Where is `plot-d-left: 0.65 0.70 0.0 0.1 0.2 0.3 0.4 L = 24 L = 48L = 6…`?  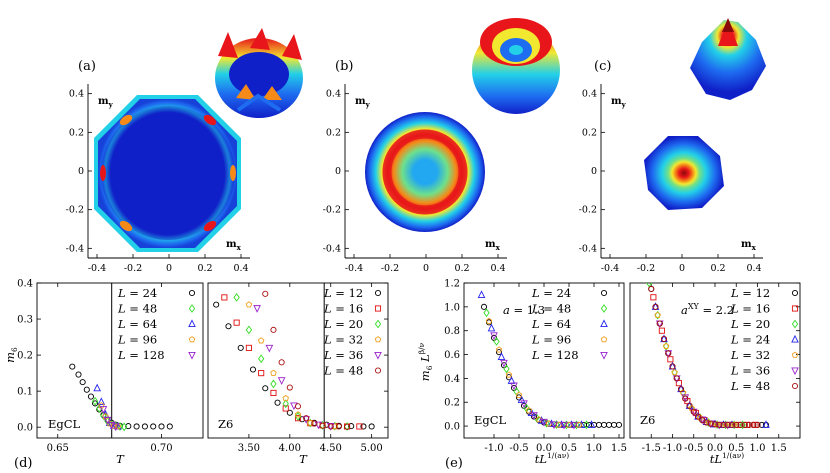 plot-d-left: 0.65 0.70 0.0 0.1 0.2 0.3 0.4 L = 24 L = 48L = 6… is located at coordinates (103, 372).